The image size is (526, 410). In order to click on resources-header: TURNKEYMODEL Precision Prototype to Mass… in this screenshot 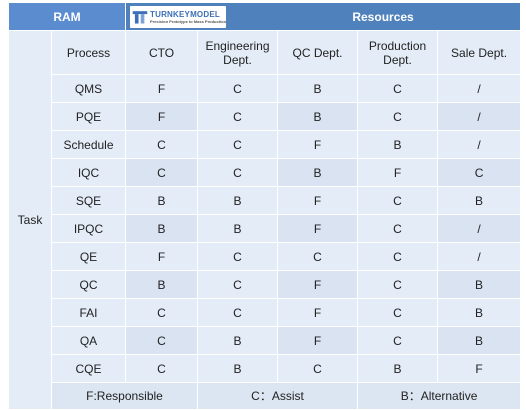, I will do `click(323, 16)`.